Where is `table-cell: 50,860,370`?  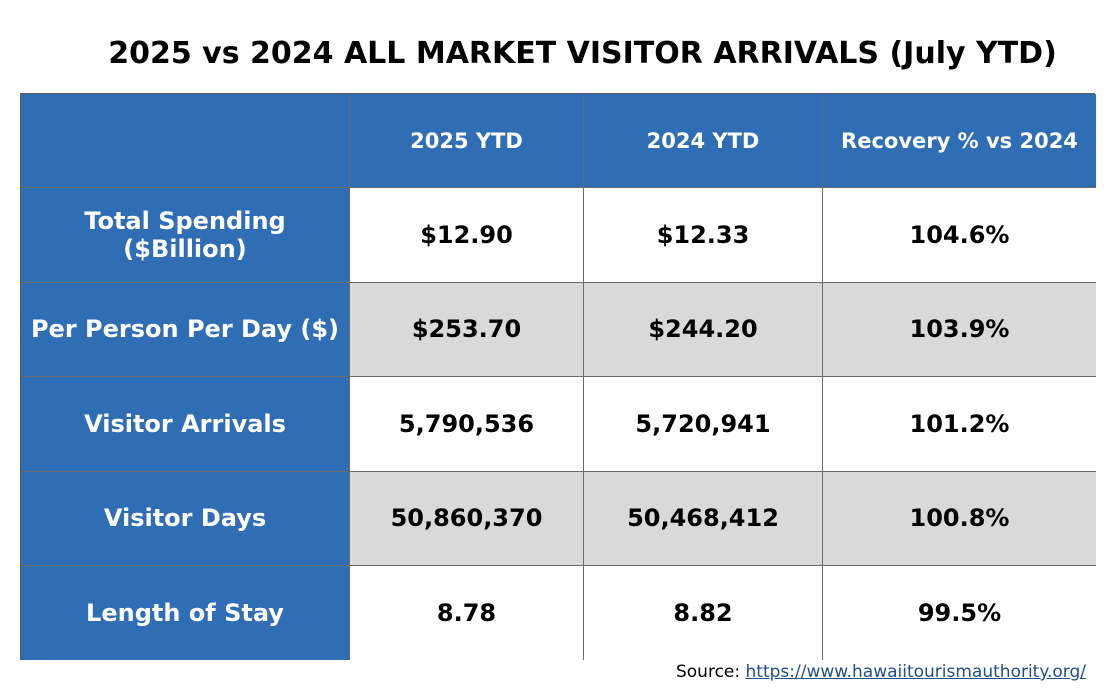 table-cell: 50,860,370 is located at coordinates (467, 518).